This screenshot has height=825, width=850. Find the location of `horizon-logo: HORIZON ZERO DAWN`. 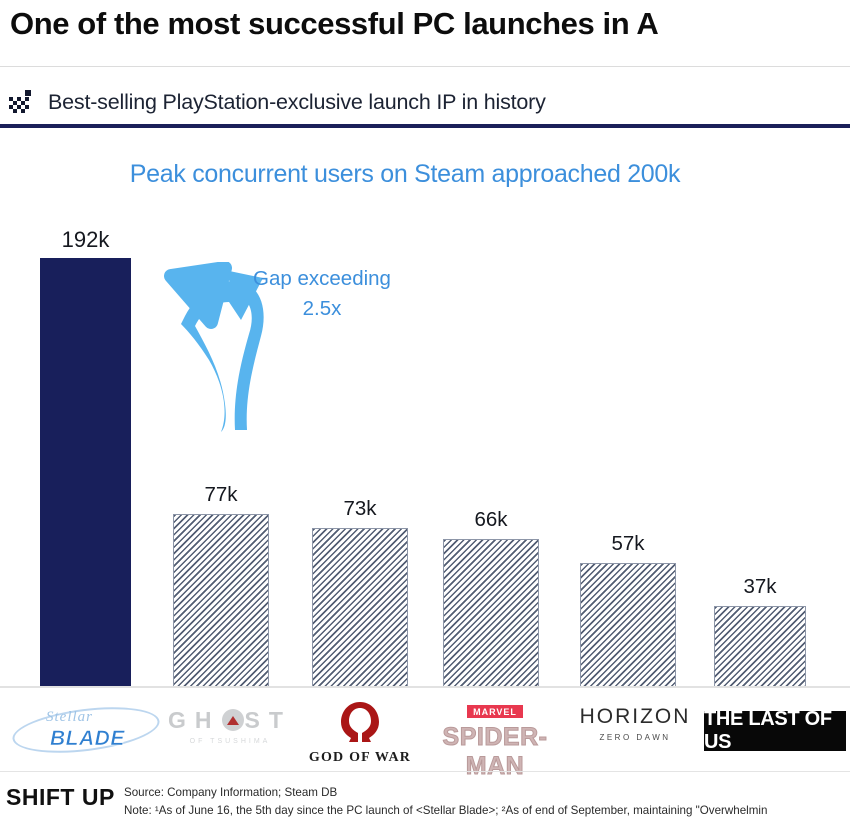

horizon-logo: HORIZON ZERO DAWN is located at coordinates (635, 731).